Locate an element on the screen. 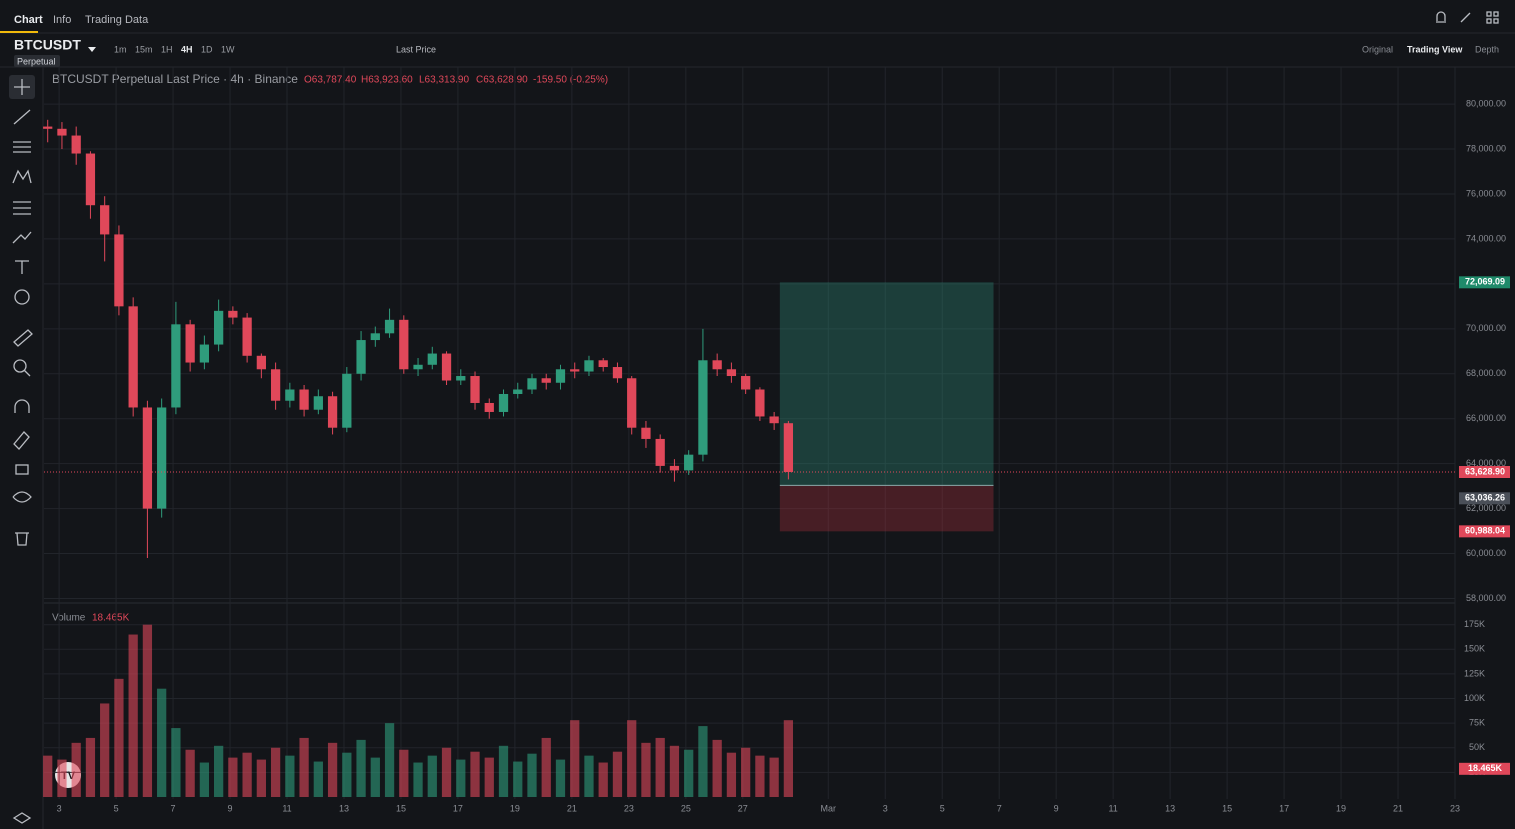 The height and width of the screenshot is (829, 1515). x-tick-label: 19 is located at coordinates (515, 808).